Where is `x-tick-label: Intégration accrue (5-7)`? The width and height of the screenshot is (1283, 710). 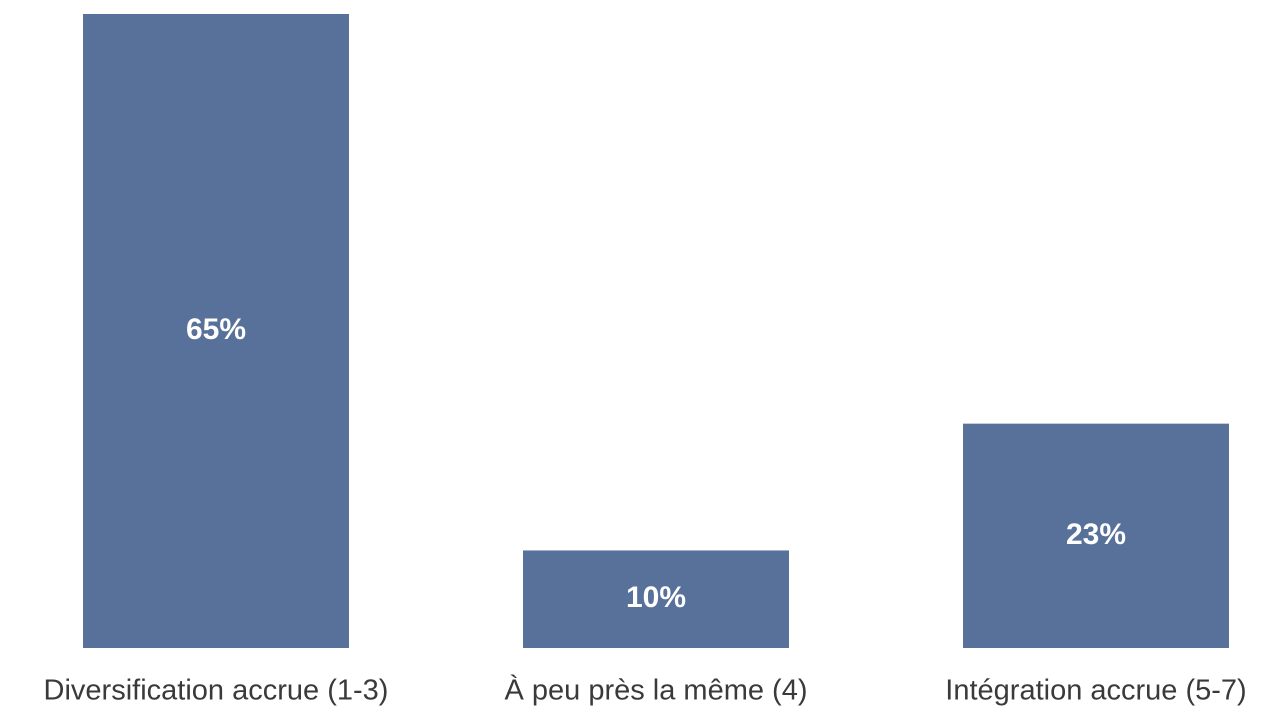 x-tick-label: Intégration accrue (5-7) is located at coordinates (1095, 691).